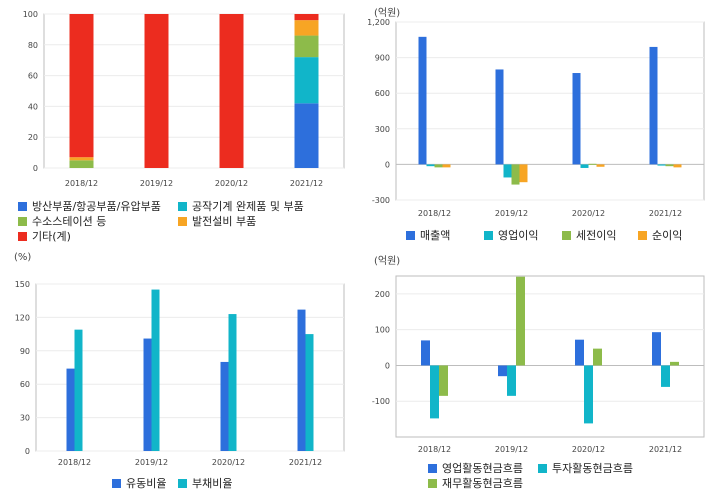 This screenshot has width=720, height=496. What do you see at coordinates (592, 468) in the screenshot?
I see `legend-label: 투자활동현금흐름` at bounding box center [592, 468].